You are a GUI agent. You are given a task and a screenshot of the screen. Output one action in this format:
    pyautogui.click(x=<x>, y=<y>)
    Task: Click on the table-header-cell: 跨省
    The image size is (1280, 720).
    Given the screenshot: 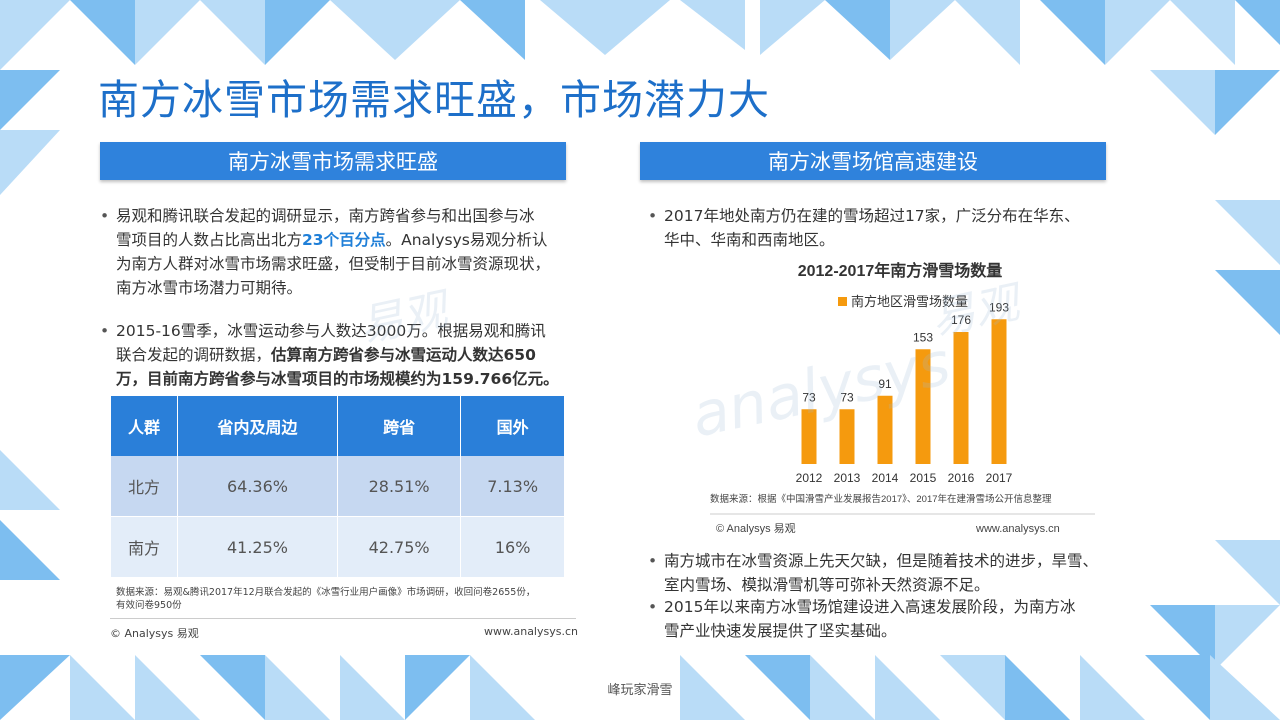 What is the action you would take?
    pyautogui.click(x=399, y=426)
    